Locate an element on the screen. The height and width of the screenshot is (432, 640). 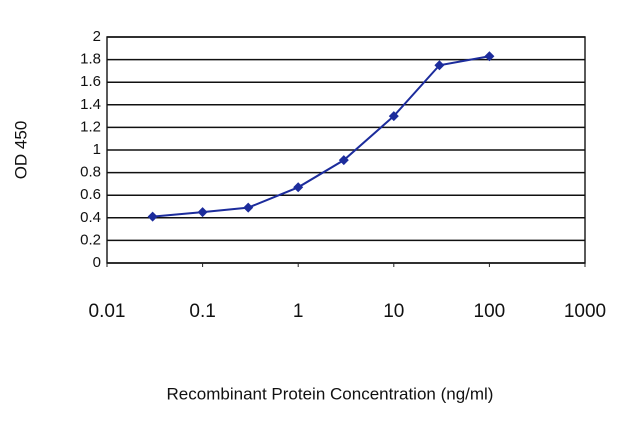
x-tick-label: 1000 is located at coordinates (585, 311).